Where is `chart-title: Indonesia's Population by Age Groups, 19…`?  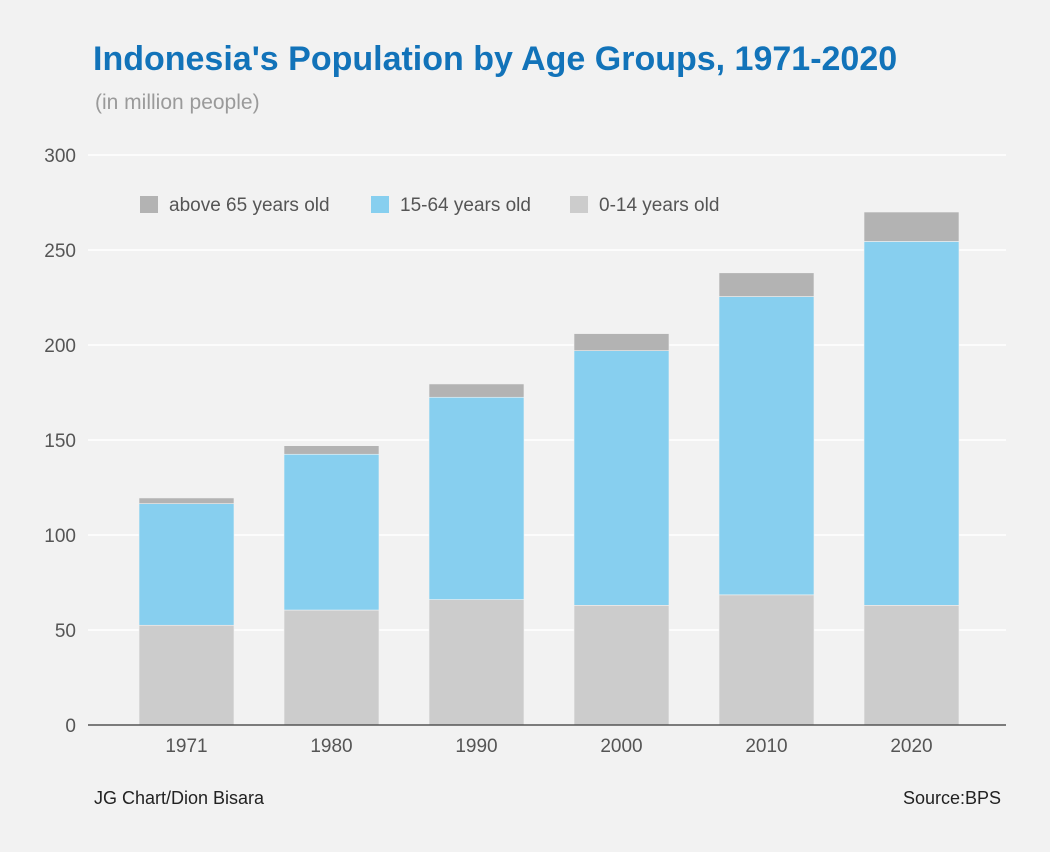 chart-title: Indonesia's Population by Age Groups, 19… is located at coordinates (495, 59).